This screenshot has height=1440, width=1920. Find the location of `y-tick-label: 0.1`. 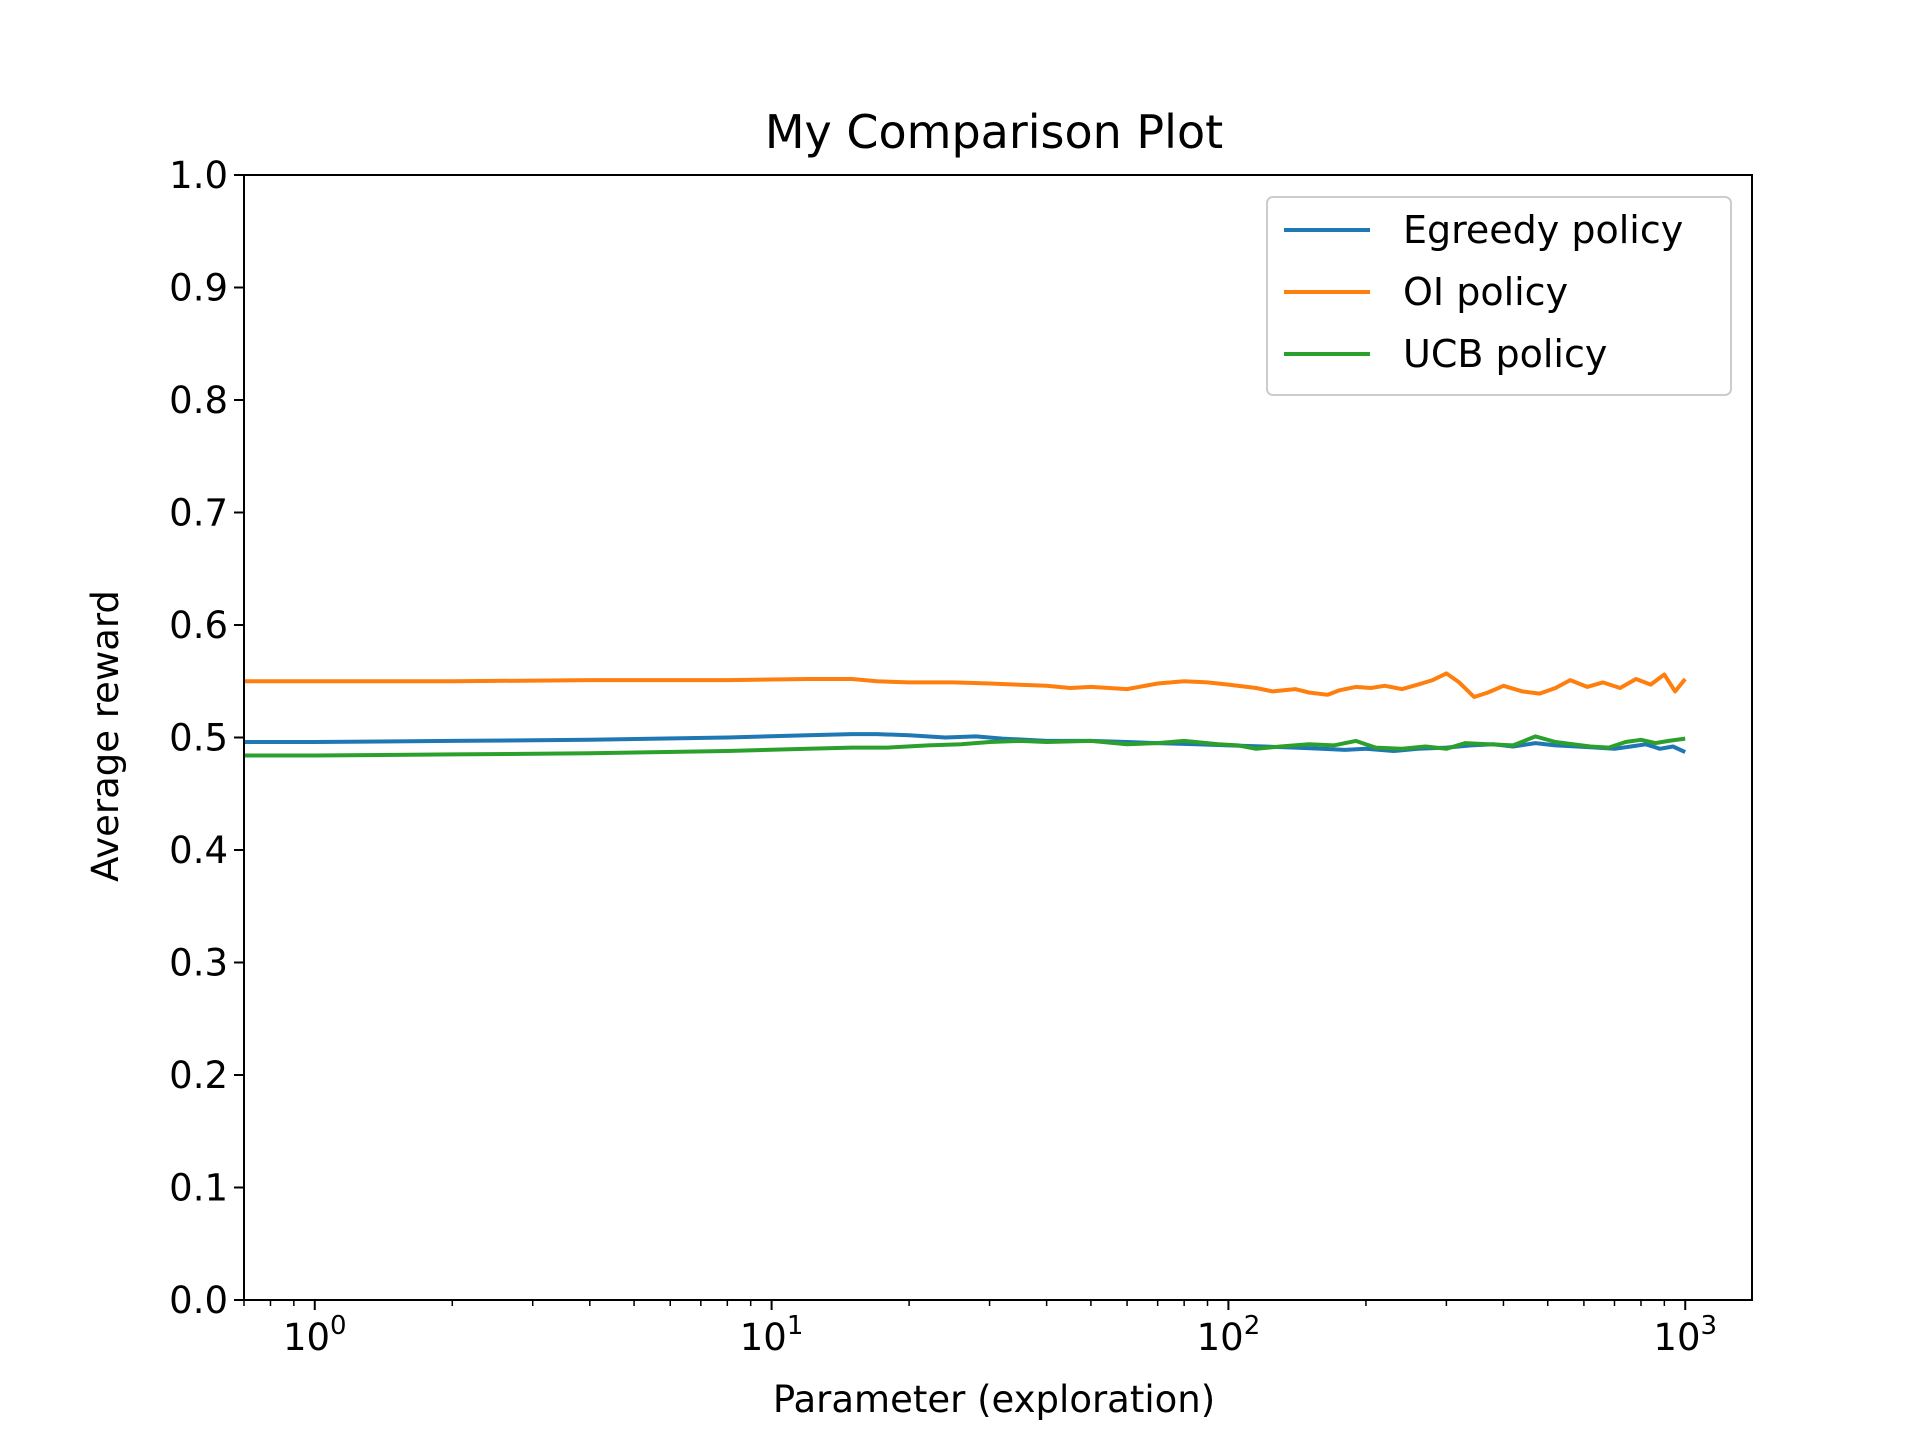

y-tick-label: 0.1 is located at coordinates (198, 1188).